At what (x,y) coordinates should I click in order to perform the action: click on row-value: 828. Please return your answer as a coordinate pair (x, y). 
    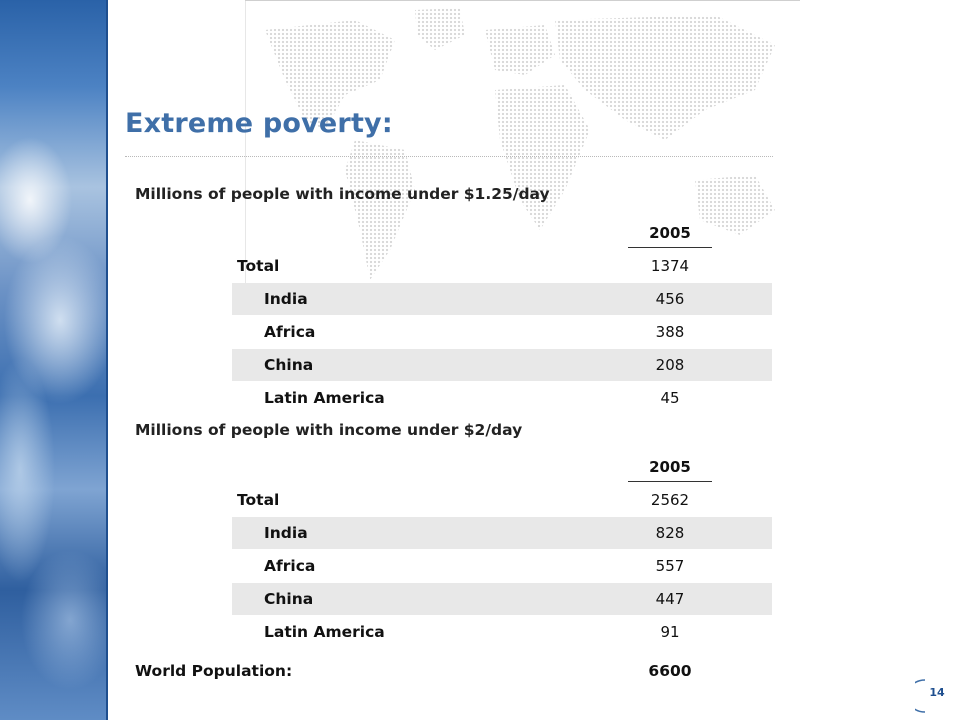
    Looking at the image, I should click on (670, 533).